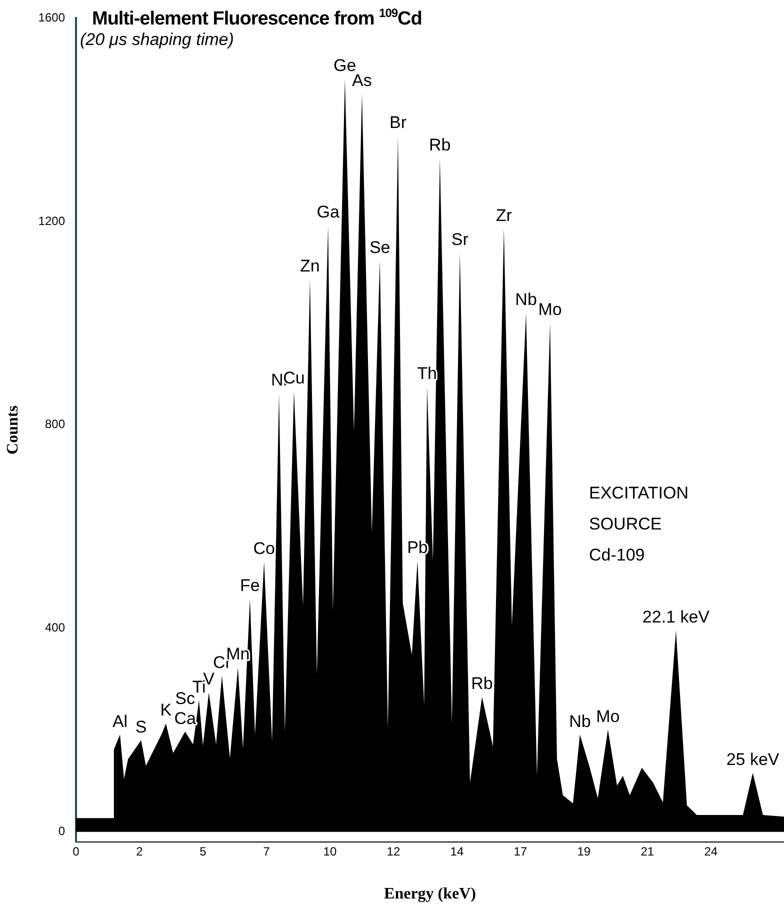 The height and width of the screenshot is (904, 784). Describe the element at coordinates (120, 721) in the screenshot. I see `annotation: Al` at that location.